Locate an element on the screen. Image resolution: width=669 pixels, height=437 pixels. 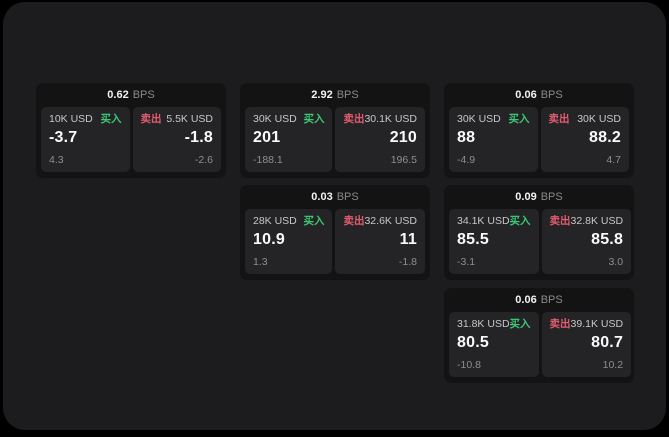
buy-amount: 31.8K USD is located at coordinates (483, 324).